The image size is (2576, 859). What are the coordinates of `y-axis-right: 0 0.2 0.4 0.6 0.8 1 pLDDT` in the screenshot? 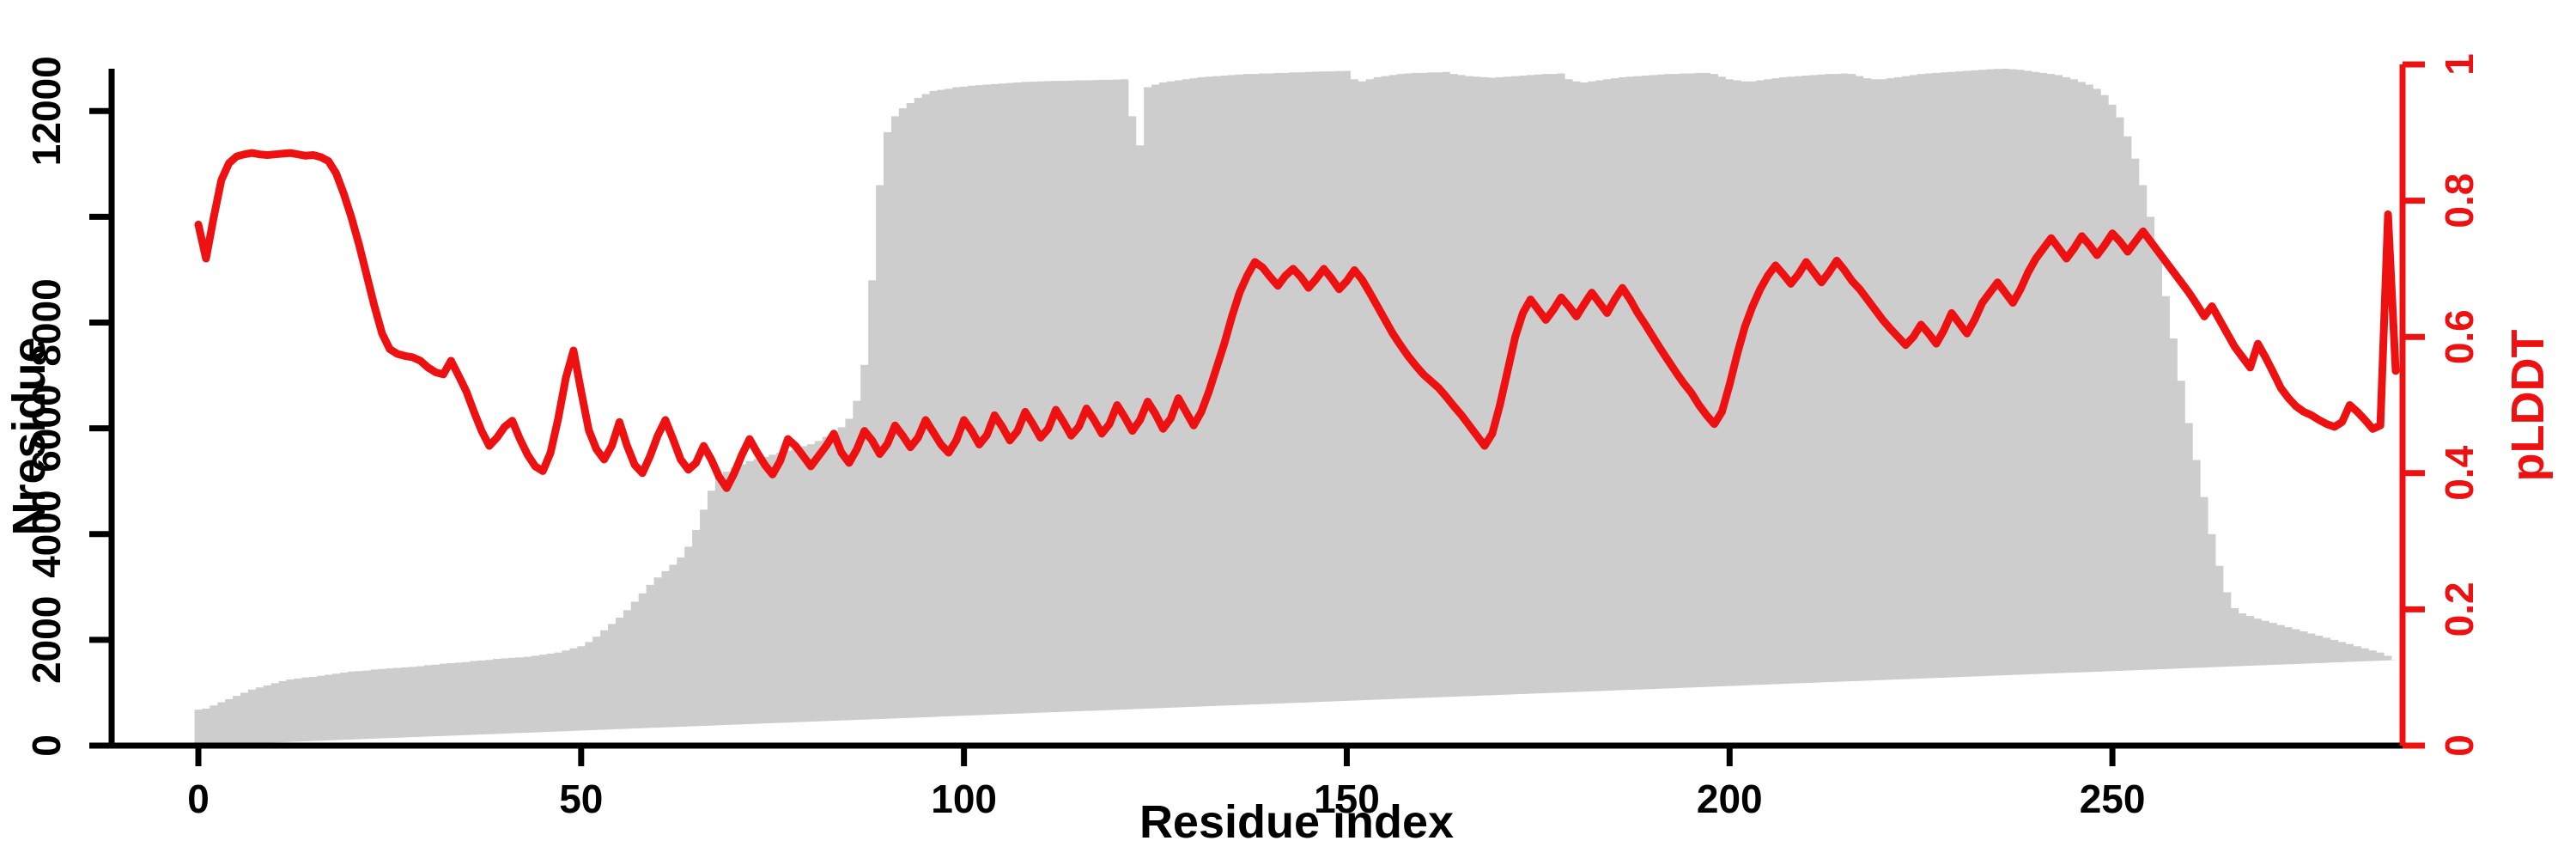 It's located at (2477, 405).